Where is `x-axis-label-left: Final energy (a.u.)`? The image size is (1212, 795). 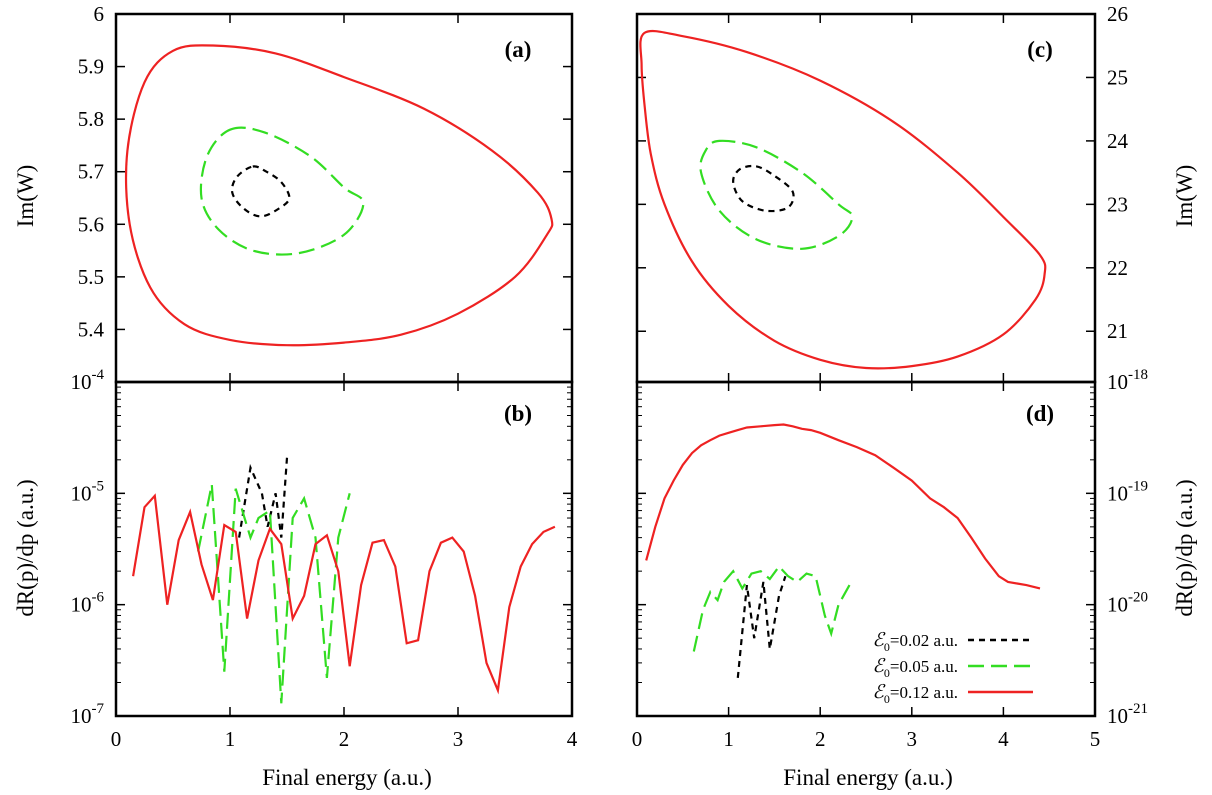 x-axis-label-left: Final energy (a.u.) is located at coordinates (346, 777).